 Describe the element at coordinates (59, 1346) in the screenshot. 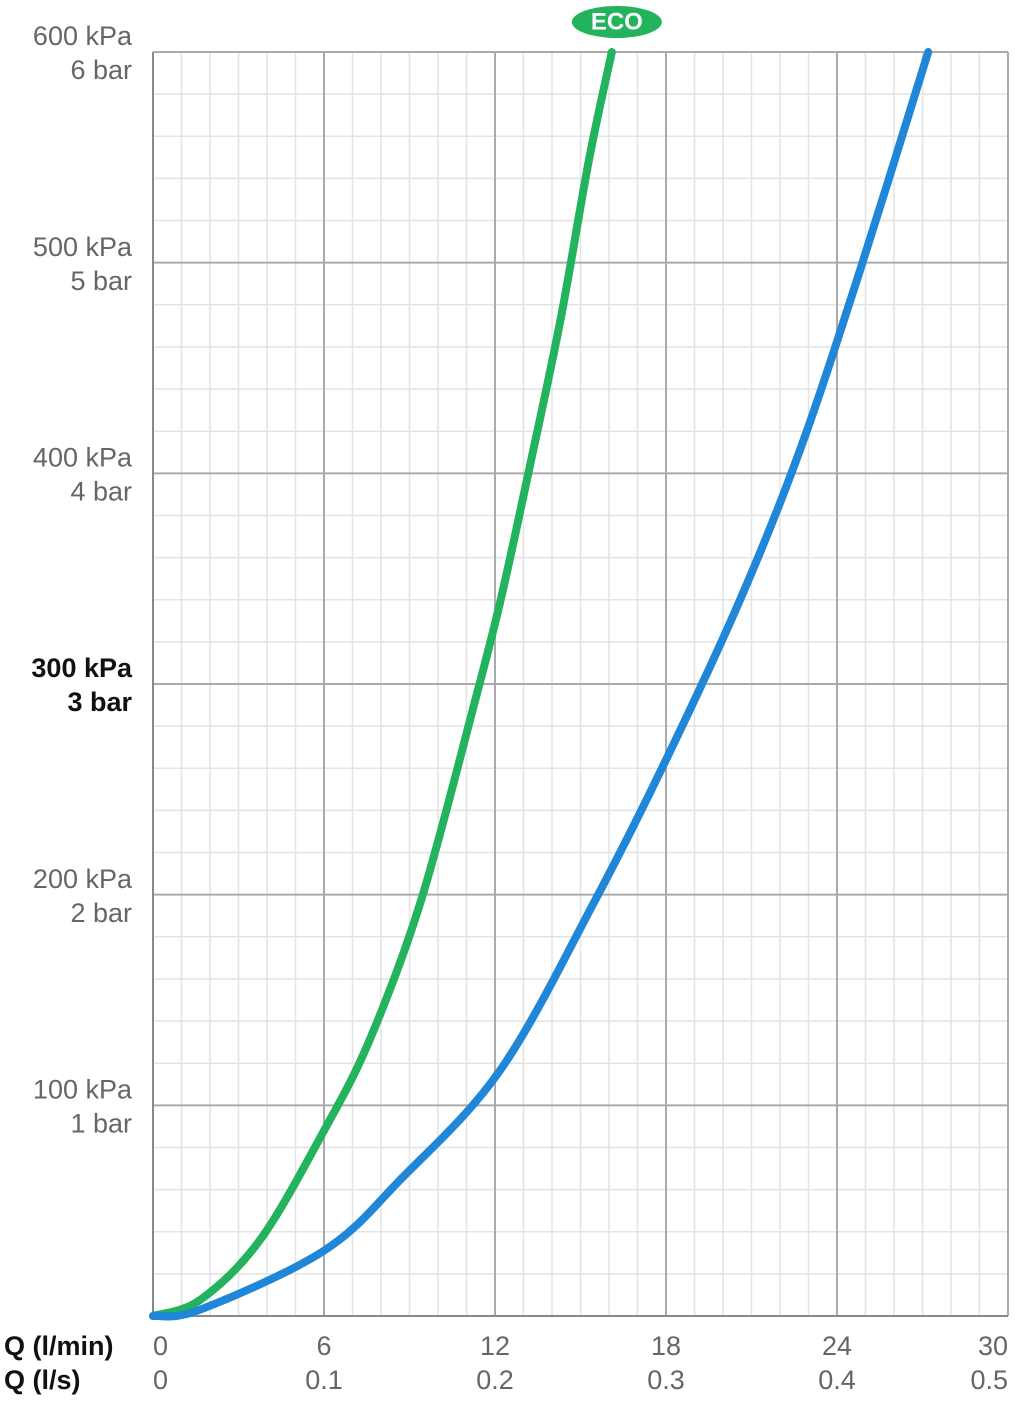

I see `x-axis-label: Q (l/min)` at that location.